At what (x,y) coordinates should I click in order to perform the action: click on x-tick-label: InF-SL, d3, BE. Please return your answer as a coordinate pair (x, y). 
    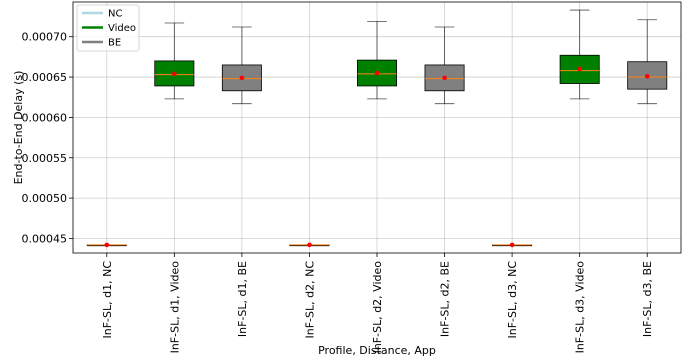
    Looking at the image, I should click on (647, 299).